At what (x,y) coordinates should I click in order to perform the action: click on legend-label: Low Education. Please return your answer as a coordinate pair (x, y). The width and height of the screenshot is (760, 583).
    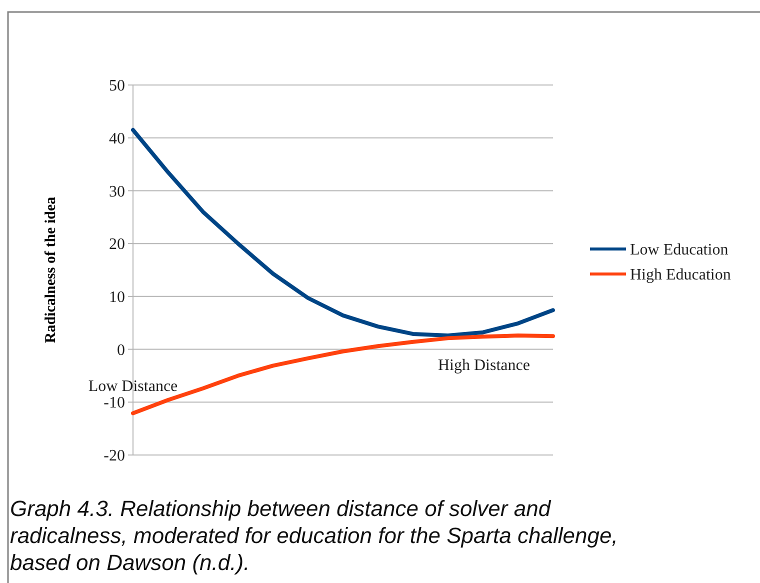
    Looking at the image, I should click on (679, 250).